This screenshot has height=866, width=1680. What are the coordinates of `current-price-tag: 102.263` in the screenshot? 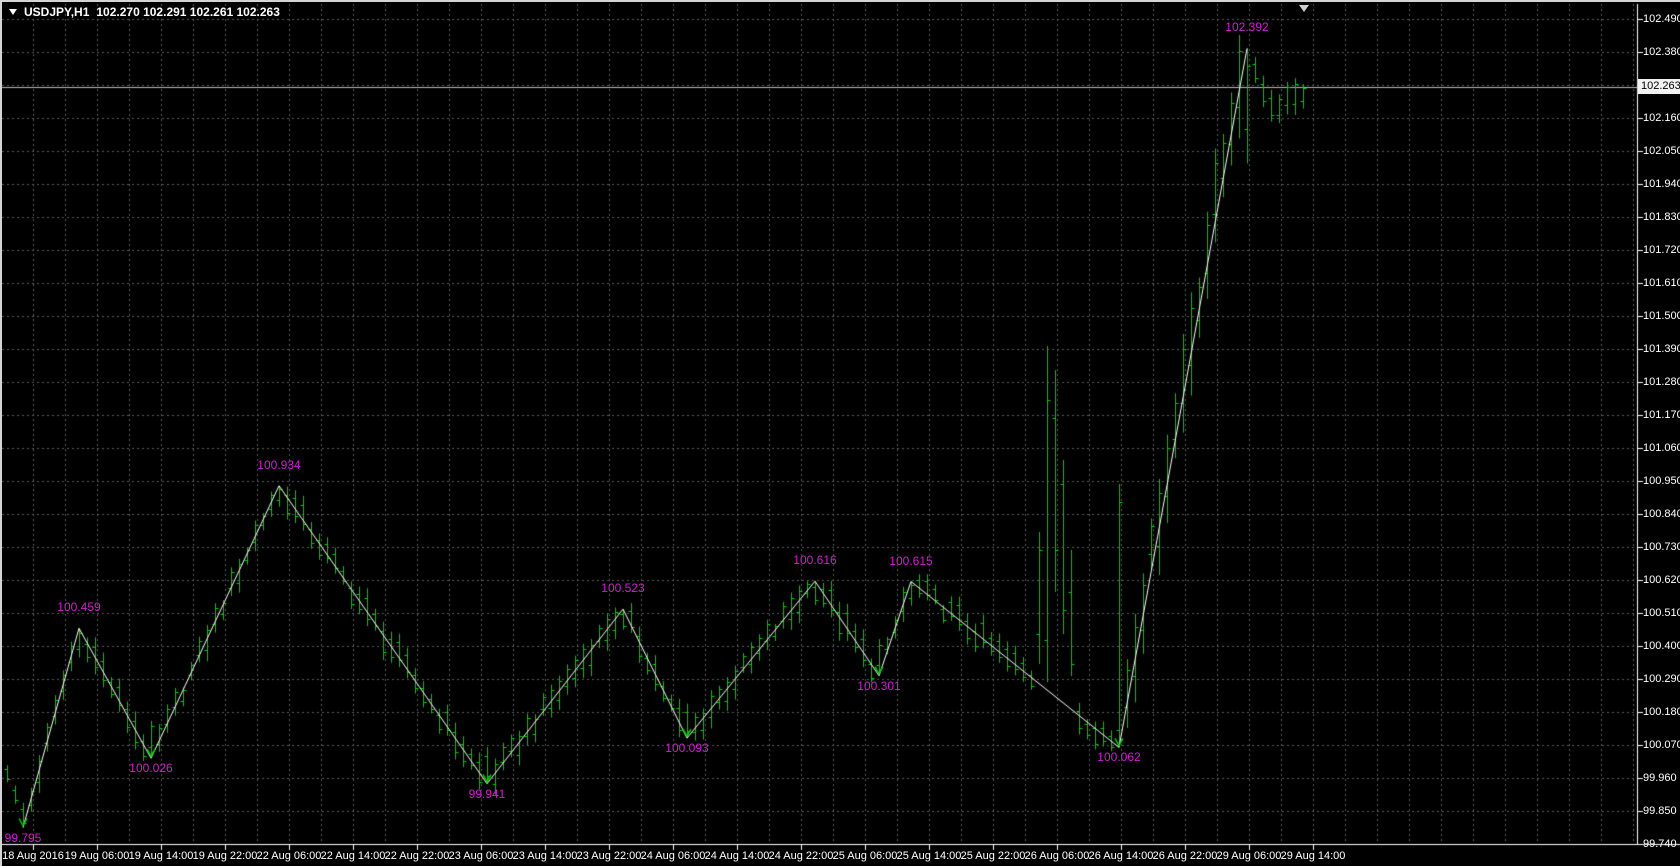 It's located at (1659, 86).